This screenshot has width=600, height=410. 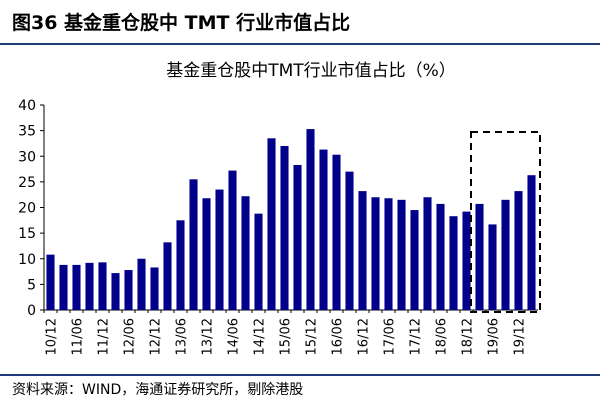 What do you see at coordinates (181, 23) in the screenshot?
I see `figure-title: 图36 基金重仓股中 TMT 行业市值占比` at bounding box center [181, 23].